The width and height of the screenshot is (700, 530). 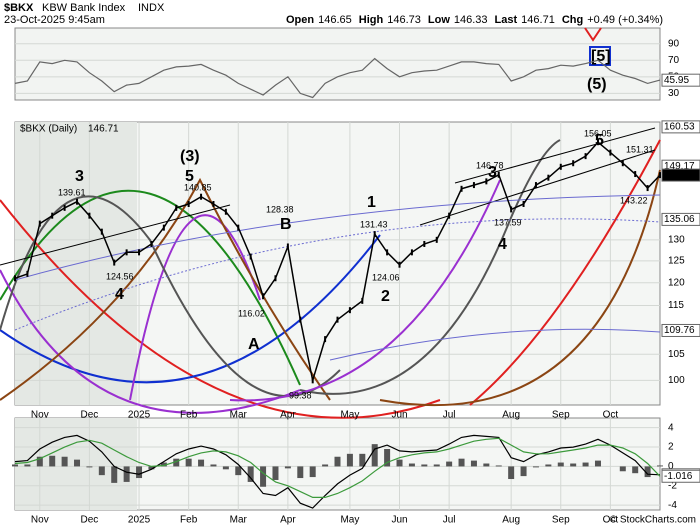 I want to click on price-label: 151.31, so click(x=640, y=149).